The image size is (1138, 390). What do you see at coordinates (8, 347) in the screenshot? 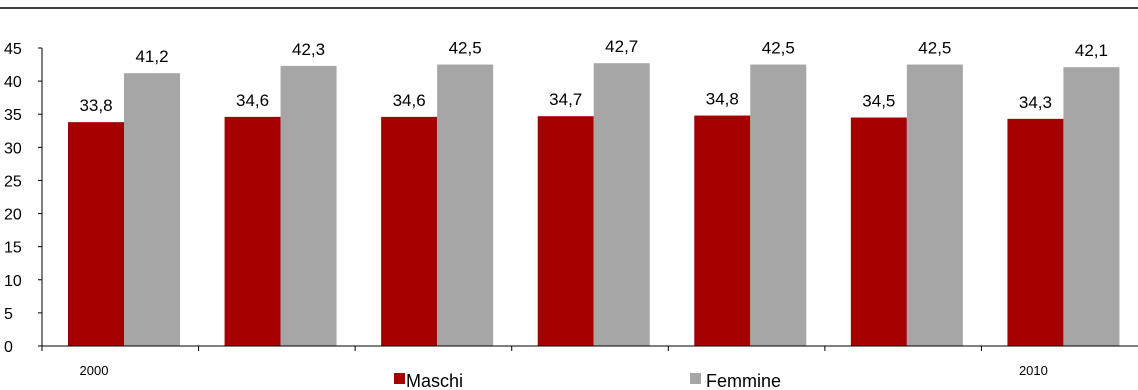
I see `y-tick-label: 0` at bounding box center [8, 347].